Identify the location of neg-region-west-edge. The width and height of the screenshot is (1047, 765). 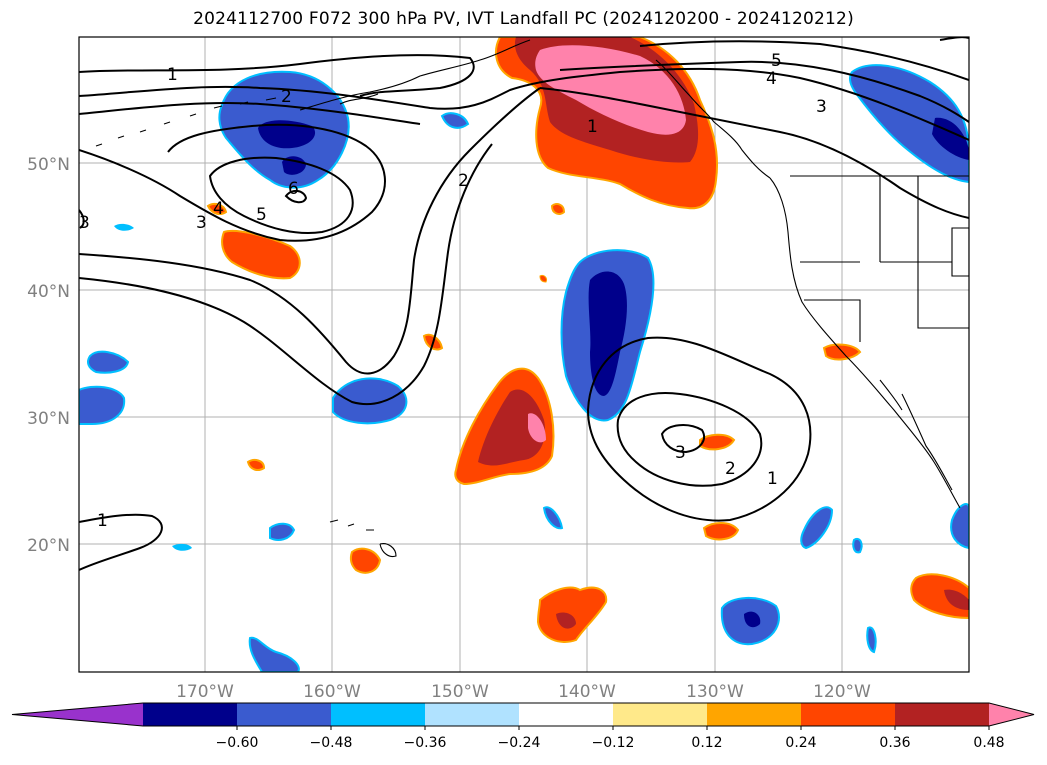
(102, 405).